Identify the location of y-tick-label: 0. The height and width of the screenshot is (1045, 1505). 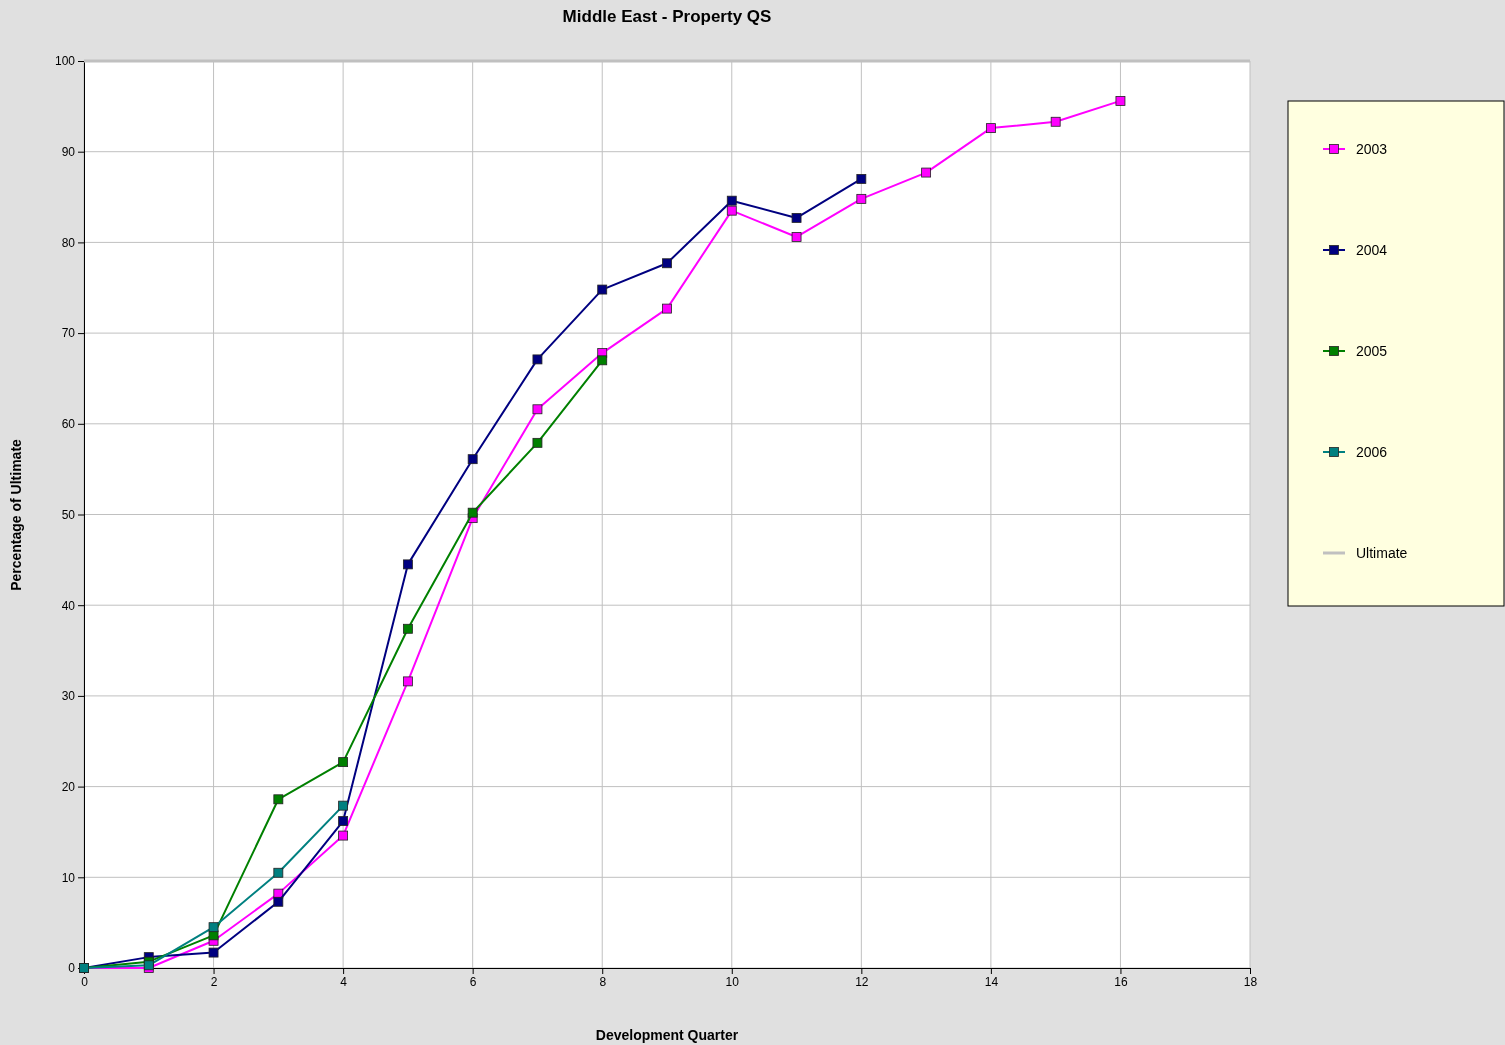
(72, 968).